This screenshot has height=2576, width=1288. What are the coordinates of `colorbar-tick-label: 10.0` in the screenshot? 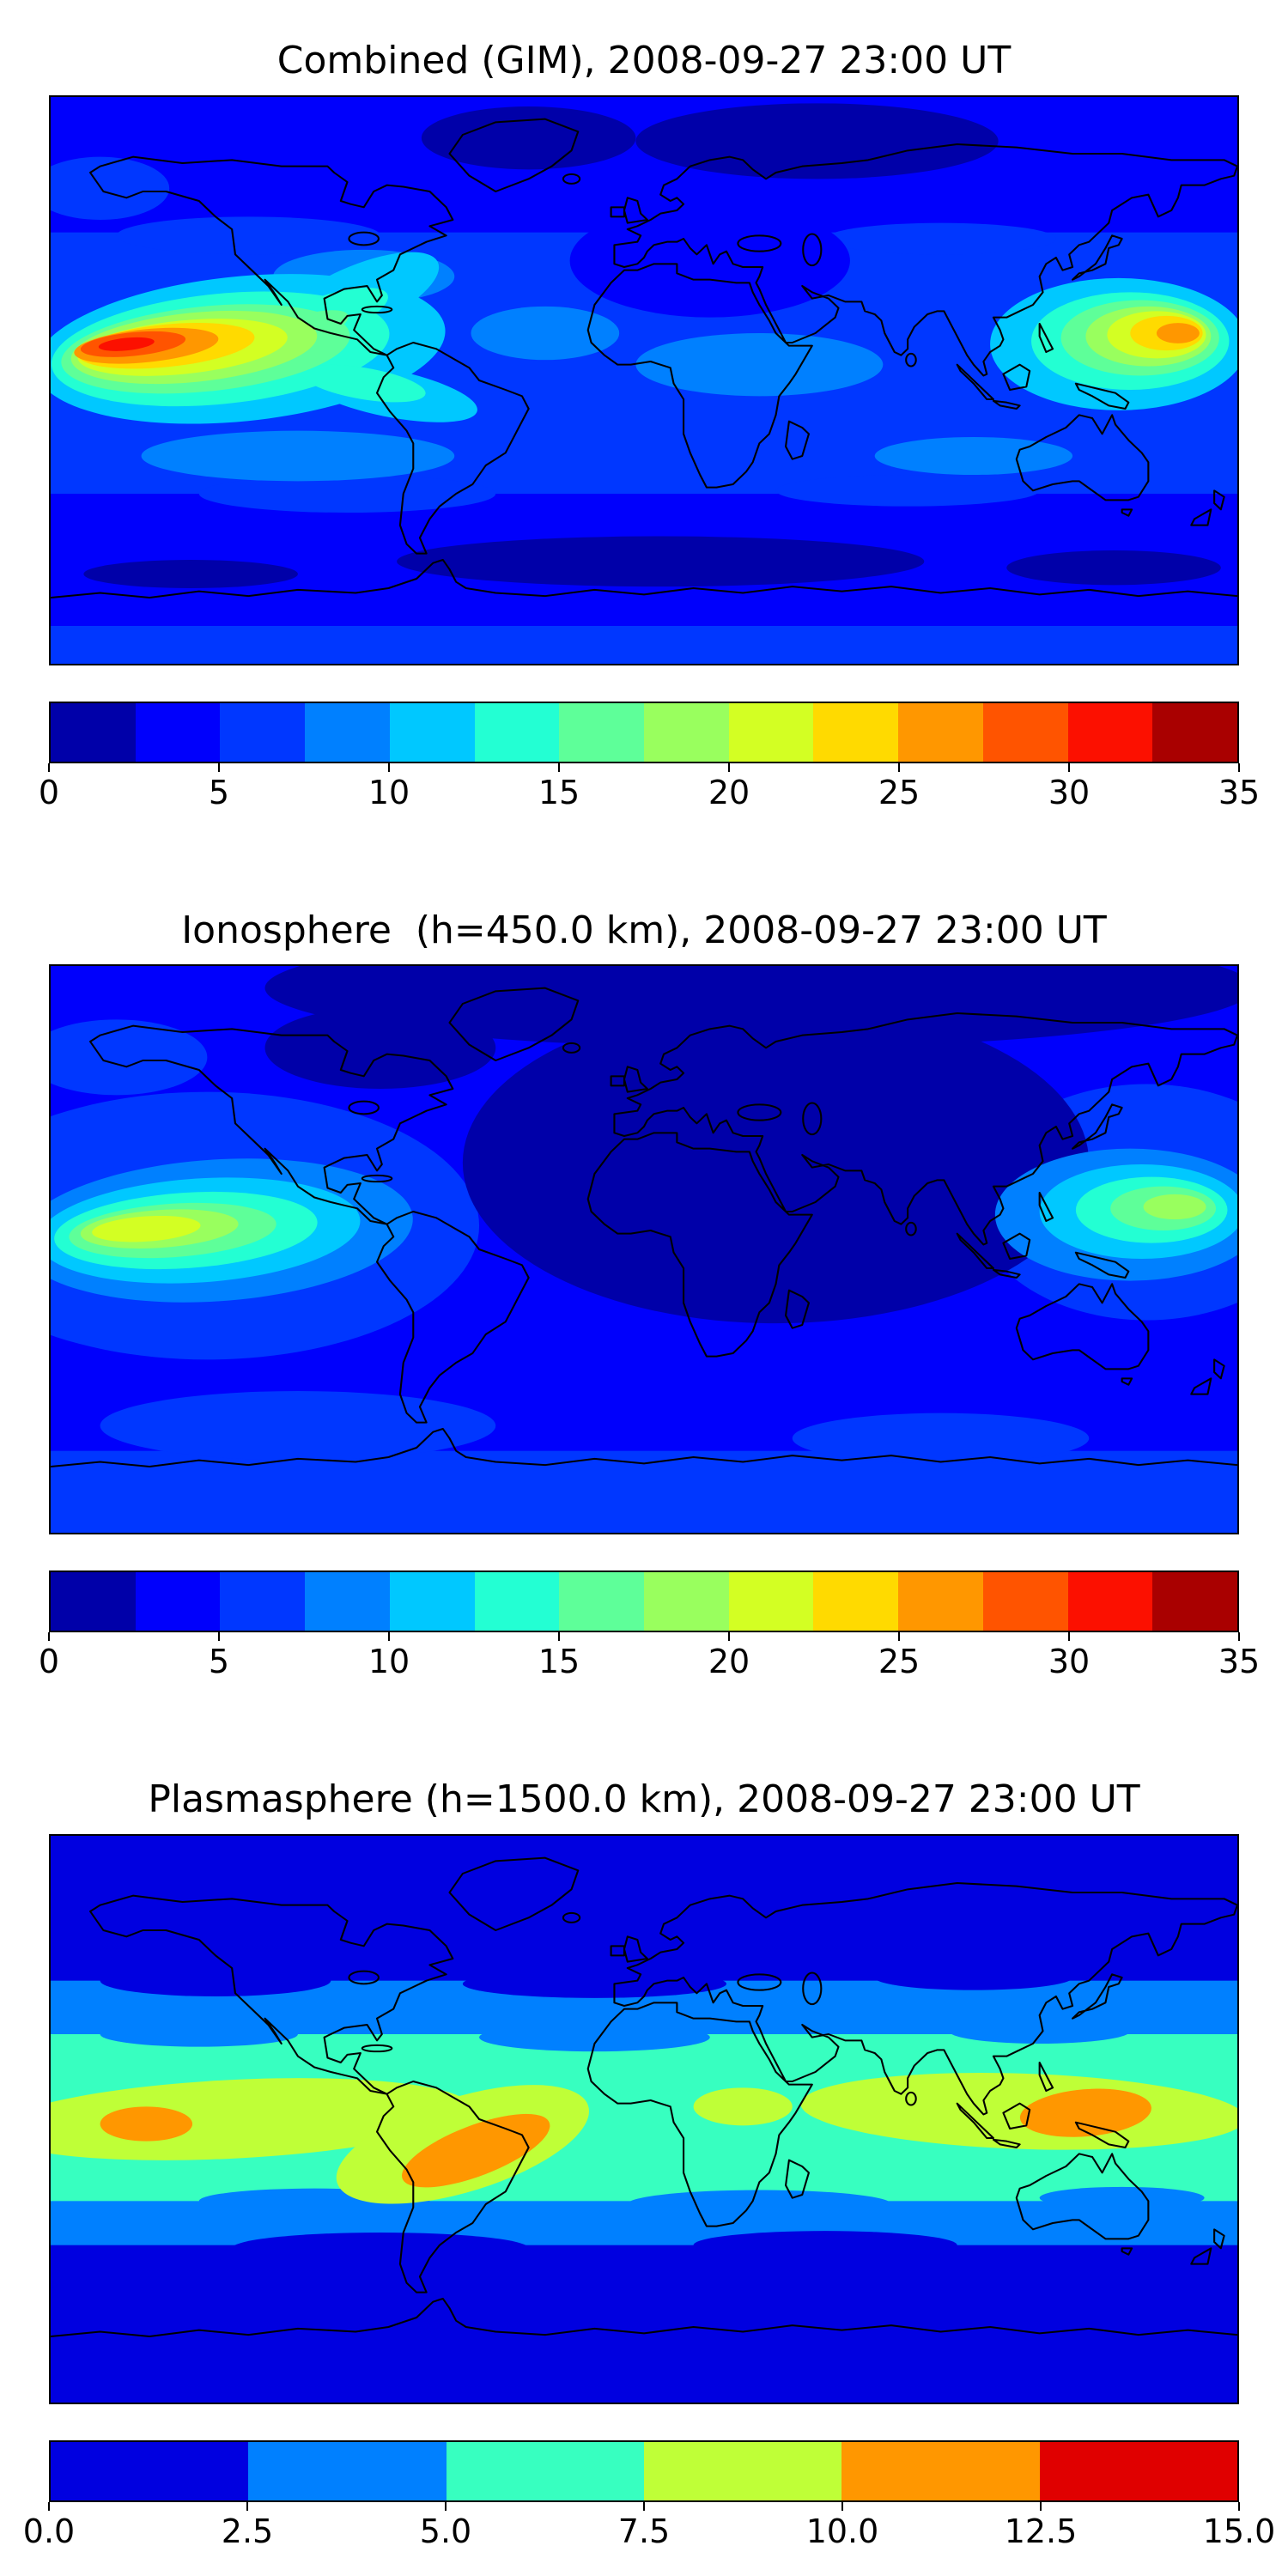 It's located at (842, 2531).